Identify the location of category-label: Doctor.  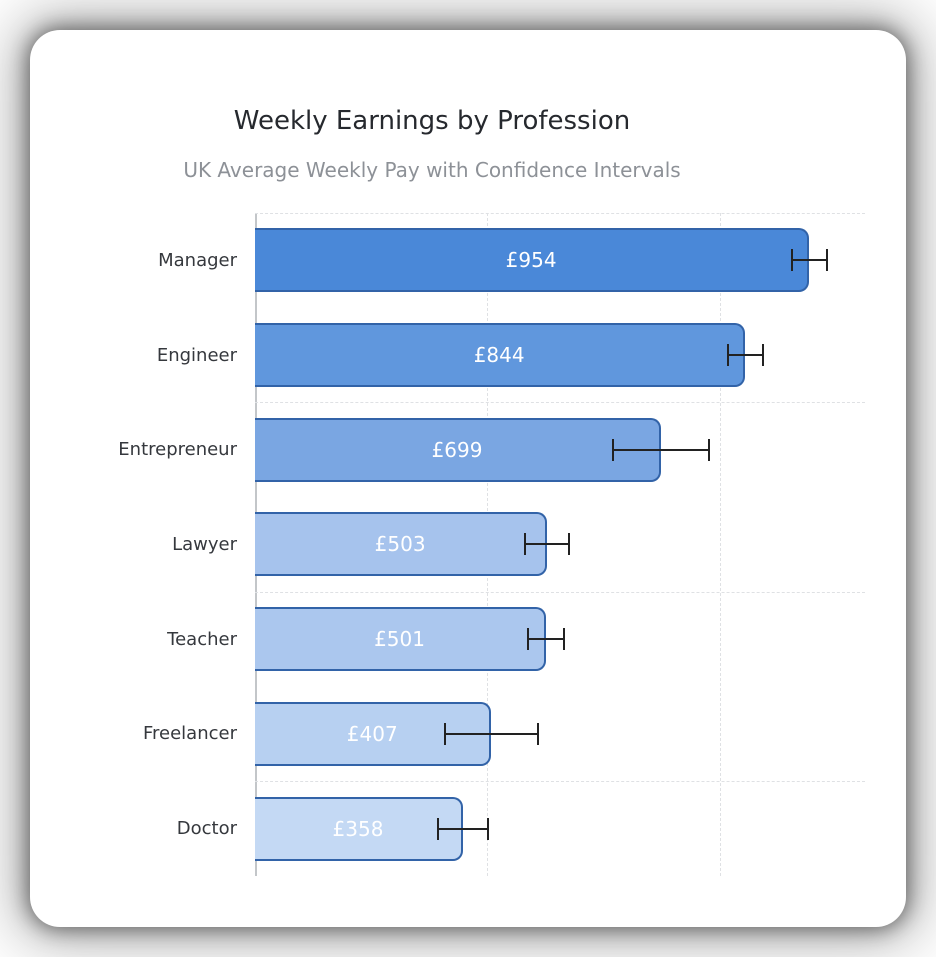
(206, 829).